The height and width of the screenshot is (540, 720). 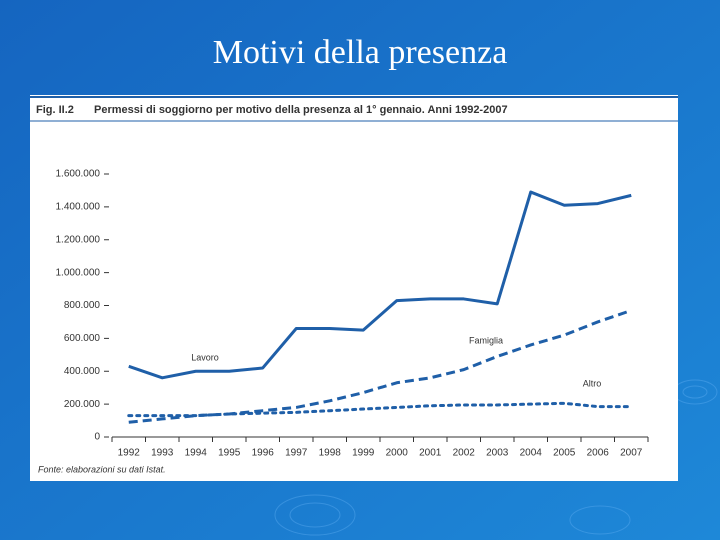 What do you see at coordinates (486, 340) in the screenshot?
I see `series-label: Famiglia` at bounding box center [486, 340].